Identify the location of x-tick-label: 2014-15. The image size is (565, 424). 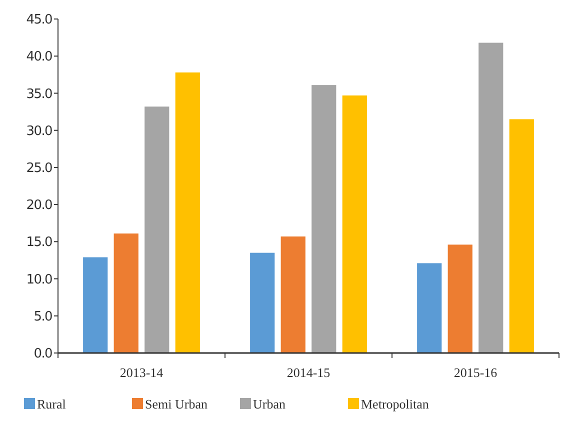
(308, 372).